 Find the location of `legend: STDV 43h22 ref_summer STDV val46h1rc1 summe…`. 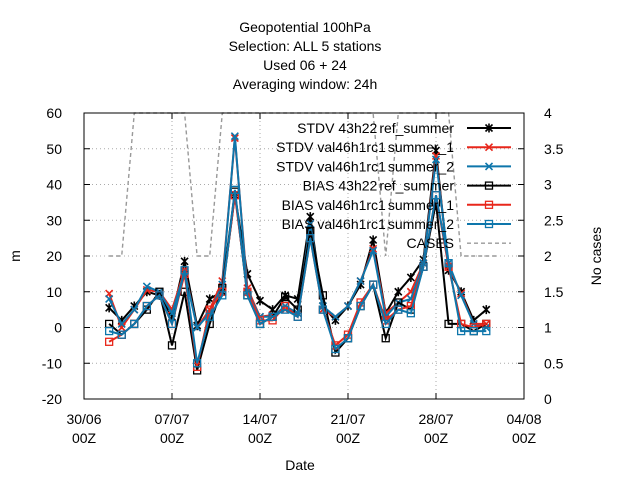

legend: STDV 43h22 ref_summer STDV val46h1rc1 summe… is located at coordinates (393, 185).